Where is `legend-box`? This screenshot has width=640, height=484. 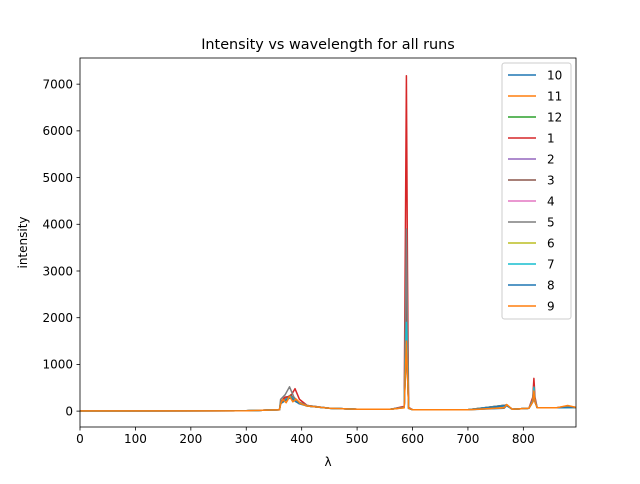
legend-box is located at coordinates (536, 191).